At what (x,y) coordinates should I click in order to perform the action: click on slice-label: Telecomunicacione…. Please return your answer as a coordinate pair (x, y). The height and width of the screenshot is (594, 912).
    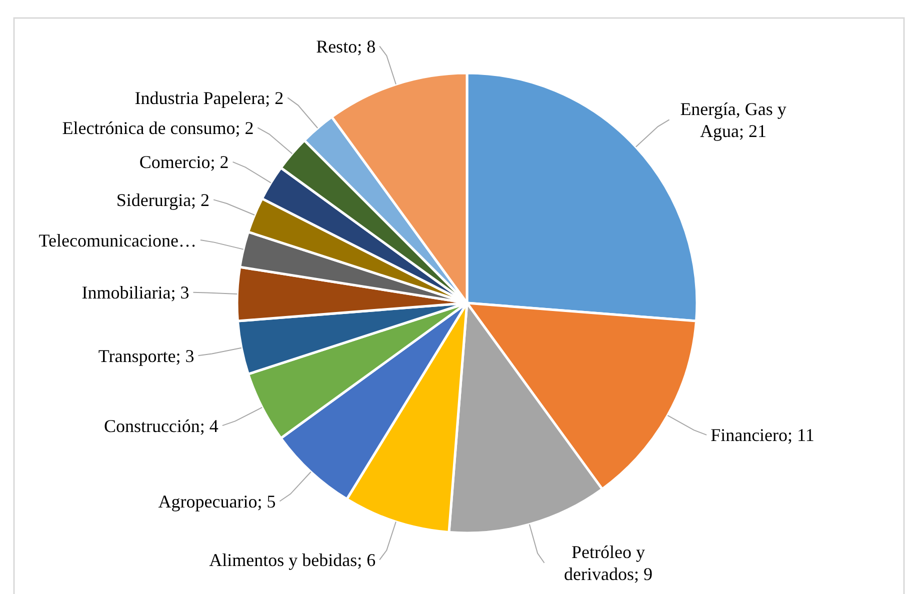
    Looking at the image, I should click on (117, 240).